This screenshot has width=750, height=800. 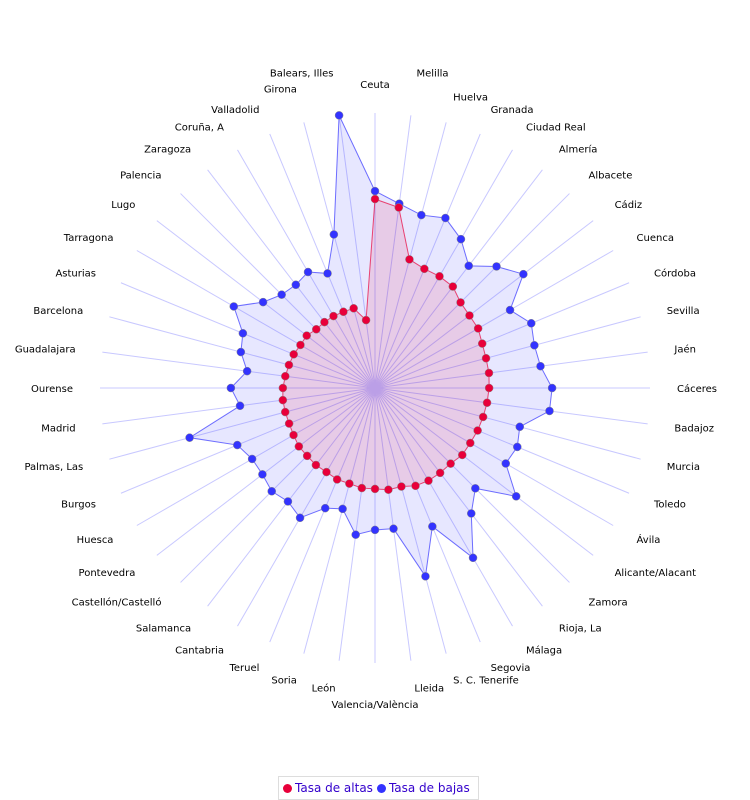 I want to click on axis-line, so click(x=484, y=471).